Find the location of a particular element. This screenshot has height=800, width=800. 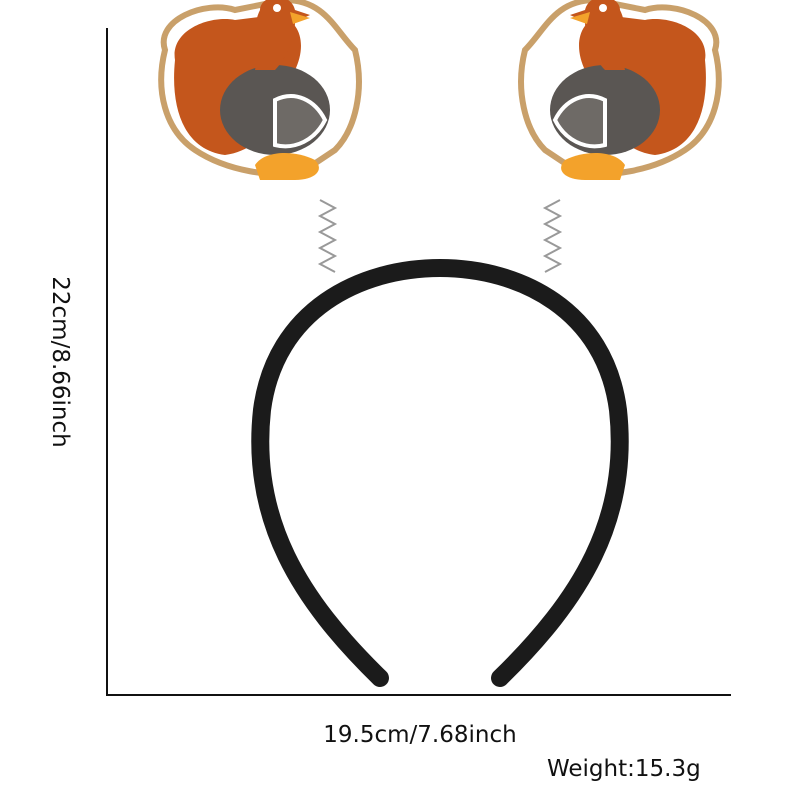

left-spring is located at coordinates (327, 236).